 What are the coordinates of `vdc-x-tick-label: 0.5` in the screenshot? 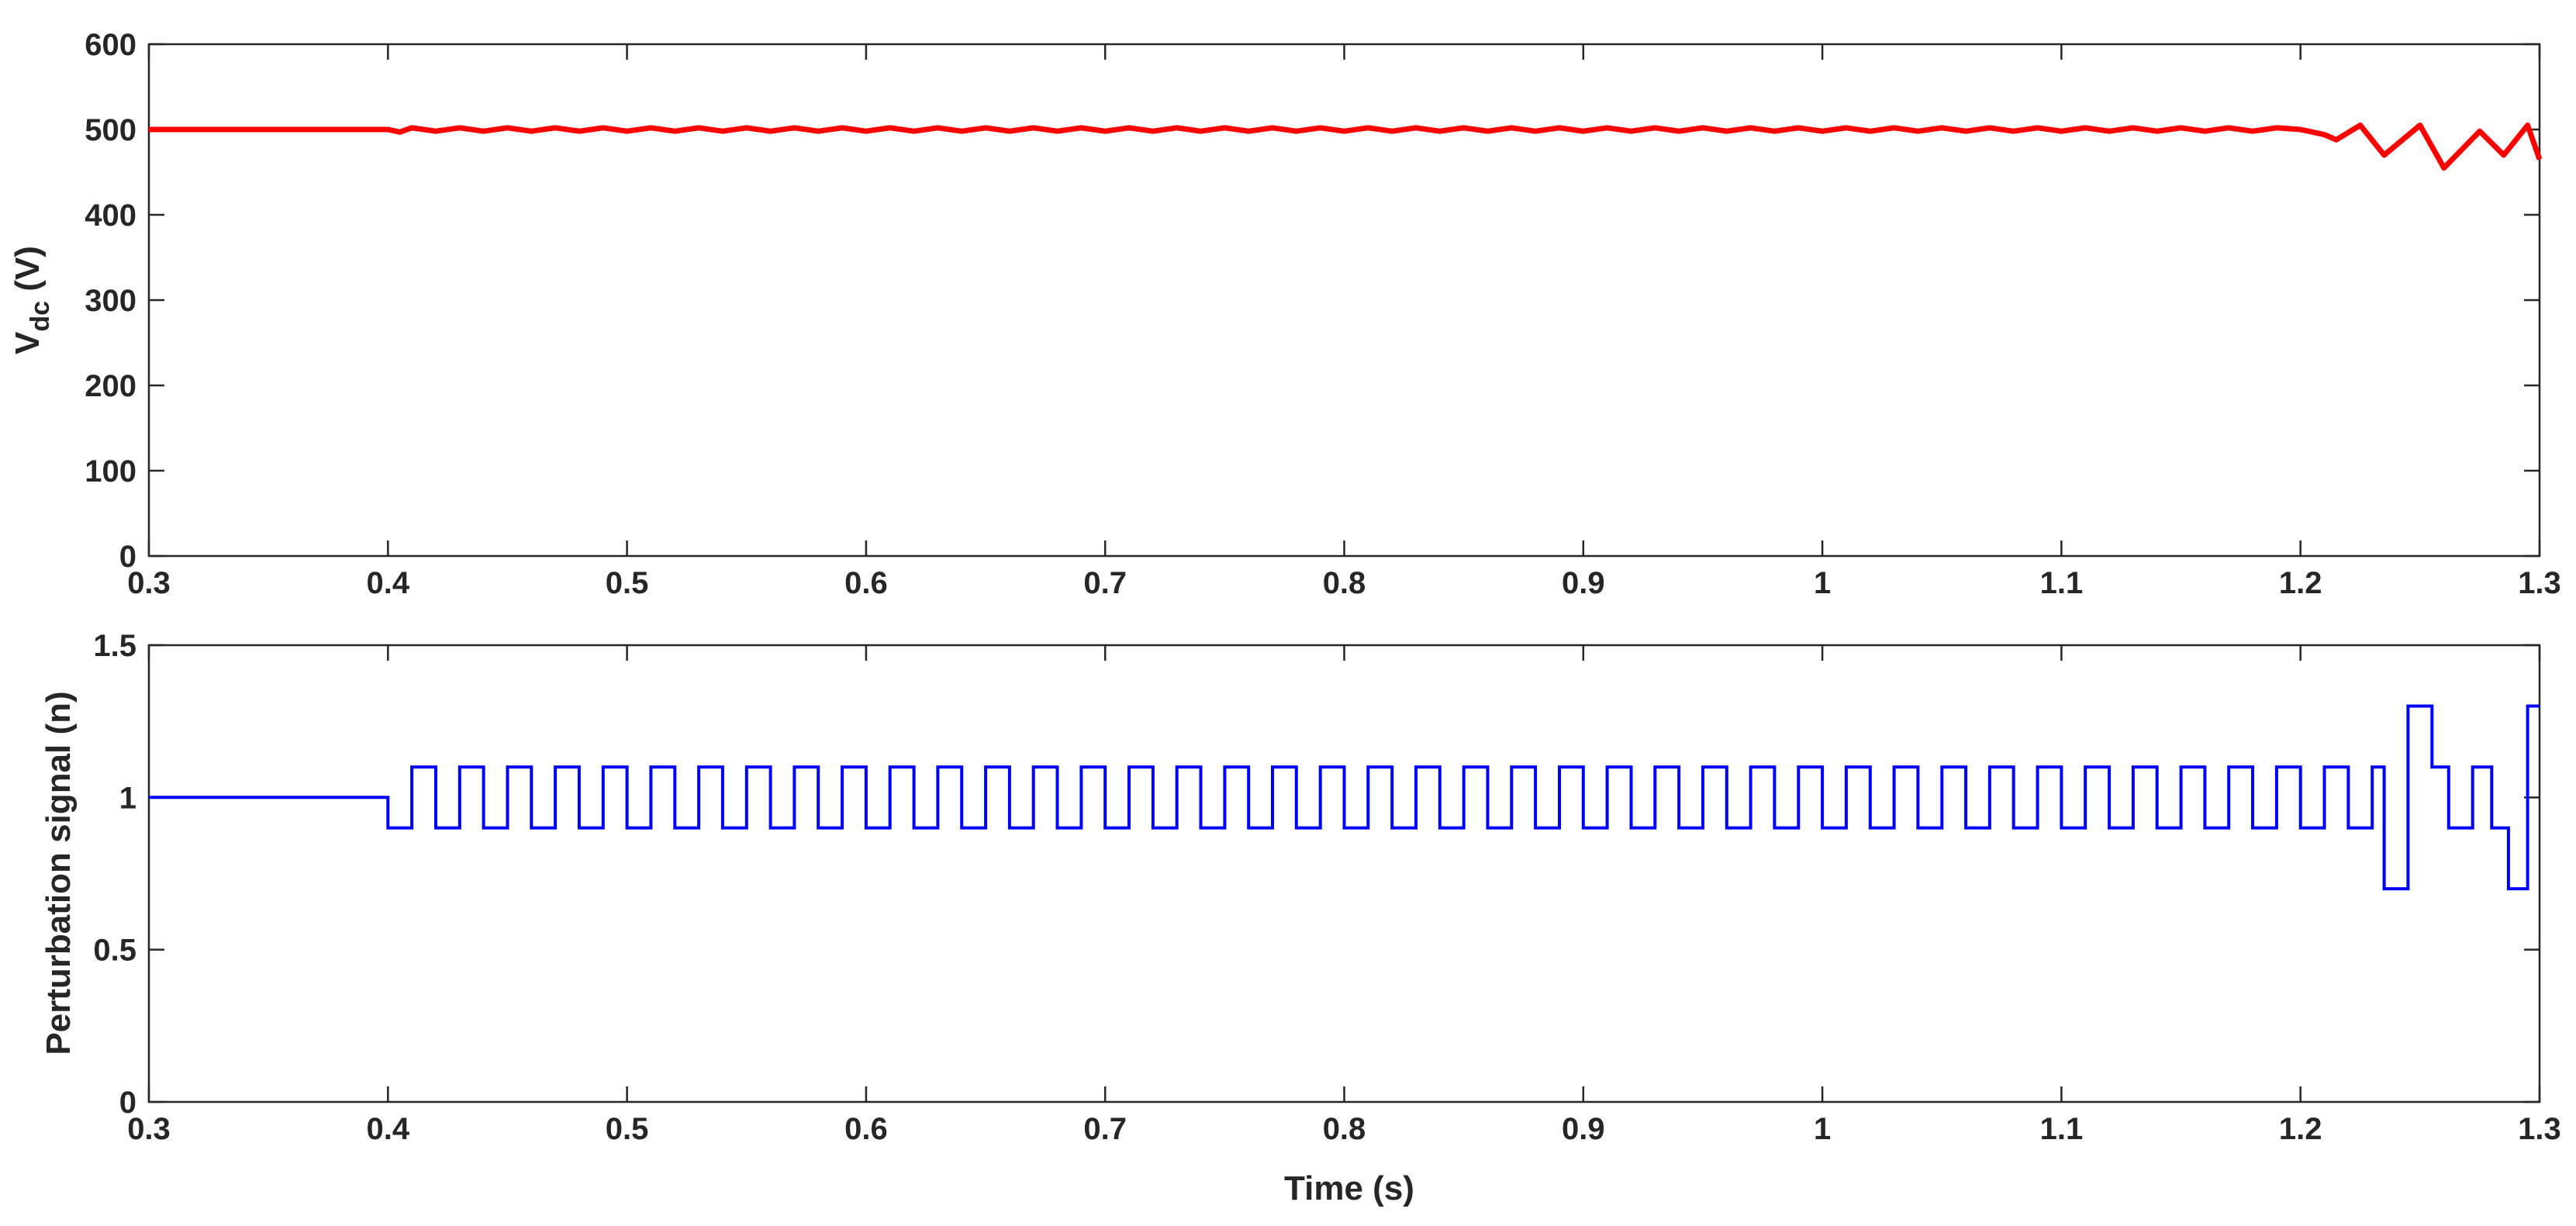 It's located at (627, 583).